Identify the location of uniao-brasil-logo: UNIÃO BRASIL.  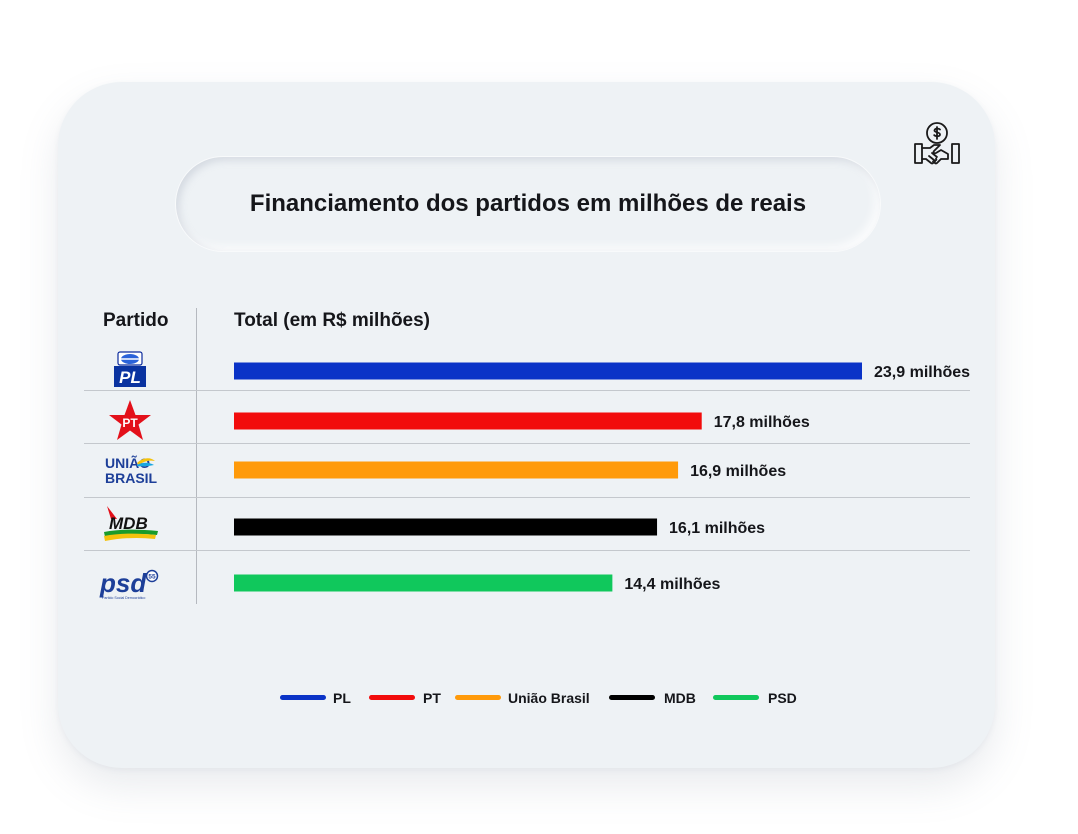
(131, 470).